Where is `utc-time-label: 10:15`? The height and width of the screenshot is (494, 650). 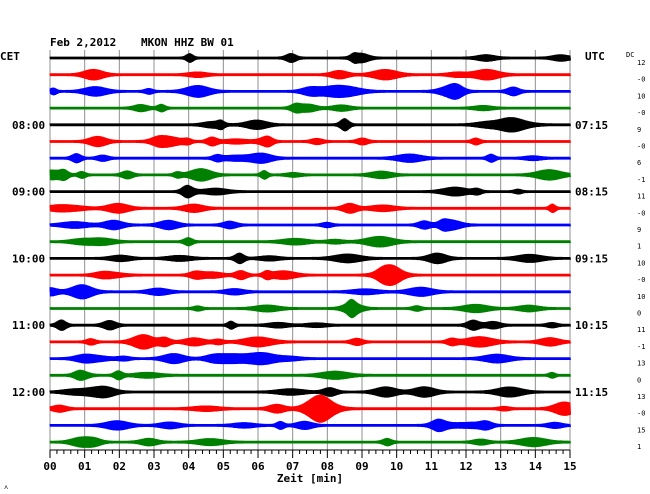 utc-time-label: 10:15 is located at coordinates (591, 325).